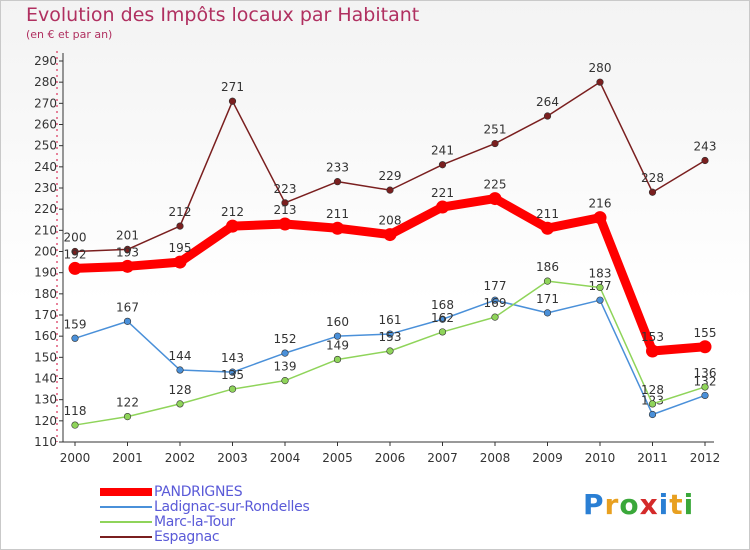 The width and height of the screenshot is (750, 550). I want to click on x-tick-label: 2001, so click(127, 458).